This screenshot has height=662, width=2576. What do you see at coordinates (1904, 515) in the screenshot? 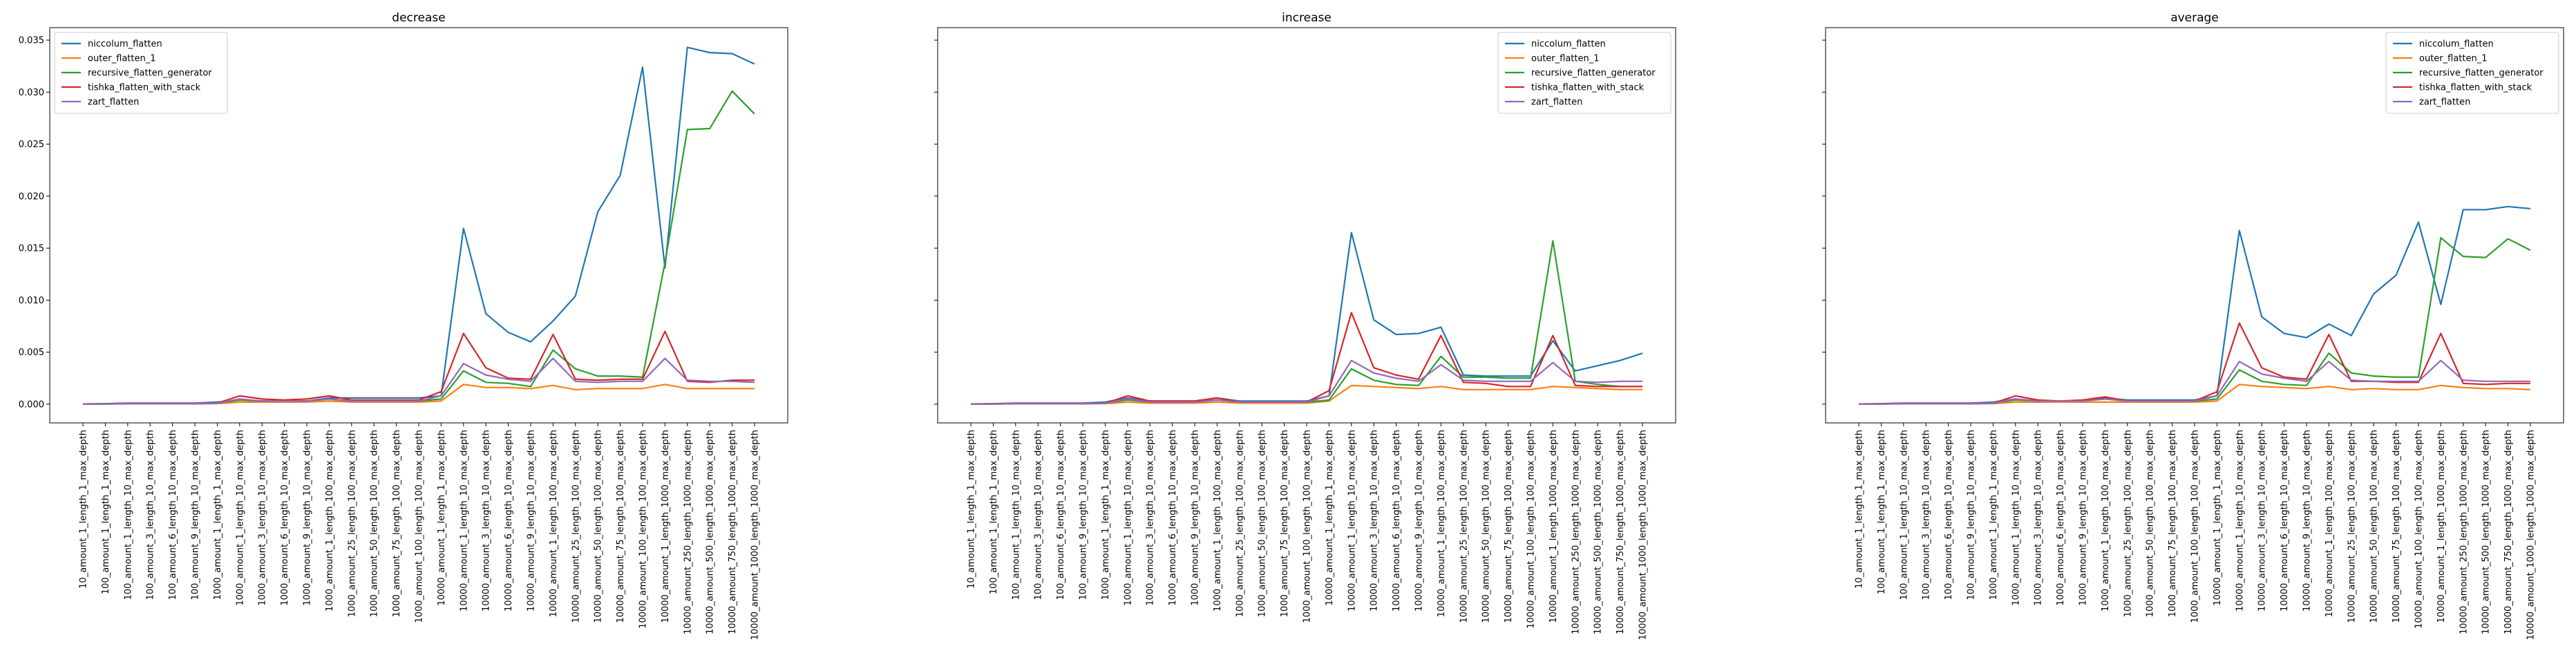
I see `x-tick-label: 100_amount_1_length_10_max_depth` at bounding box center [1904, 515].